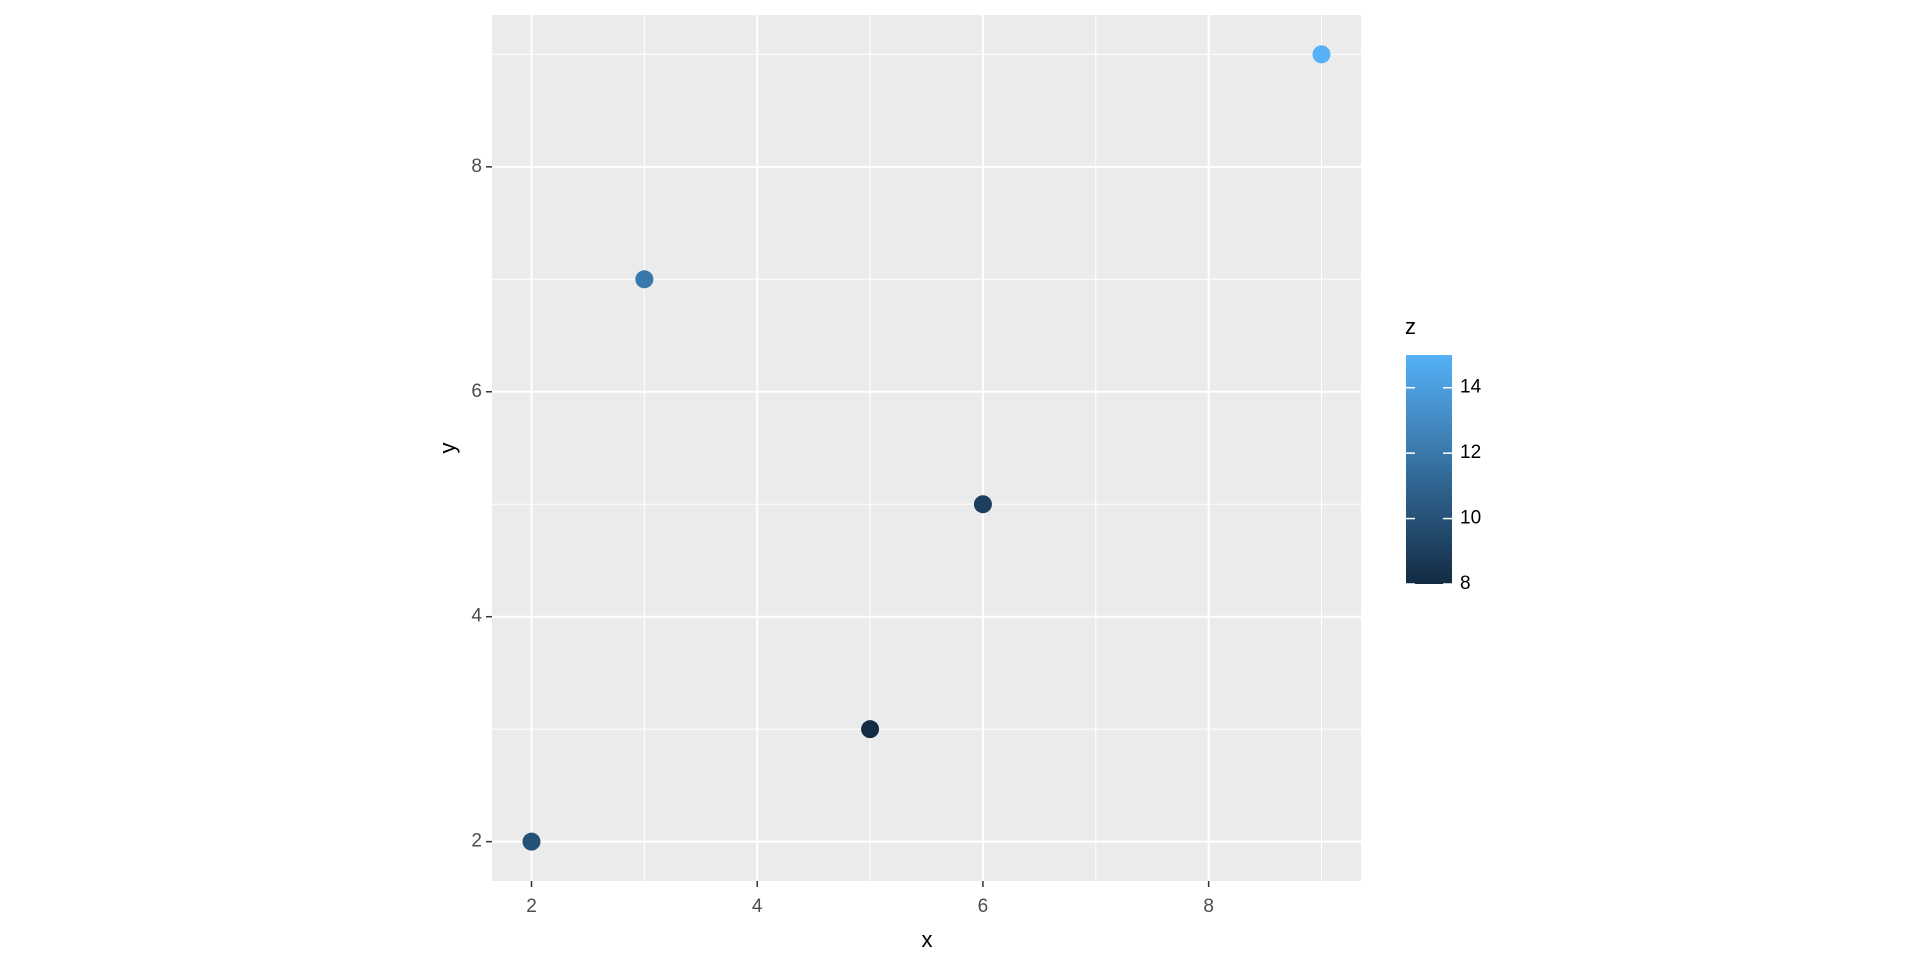 Image resolution: width=1920 pixels, height=960 pixels. What do you see at coordinates (531, 906) in the screenshot?
I see `x-tick-label: 2` at bounding box center [531, 906].